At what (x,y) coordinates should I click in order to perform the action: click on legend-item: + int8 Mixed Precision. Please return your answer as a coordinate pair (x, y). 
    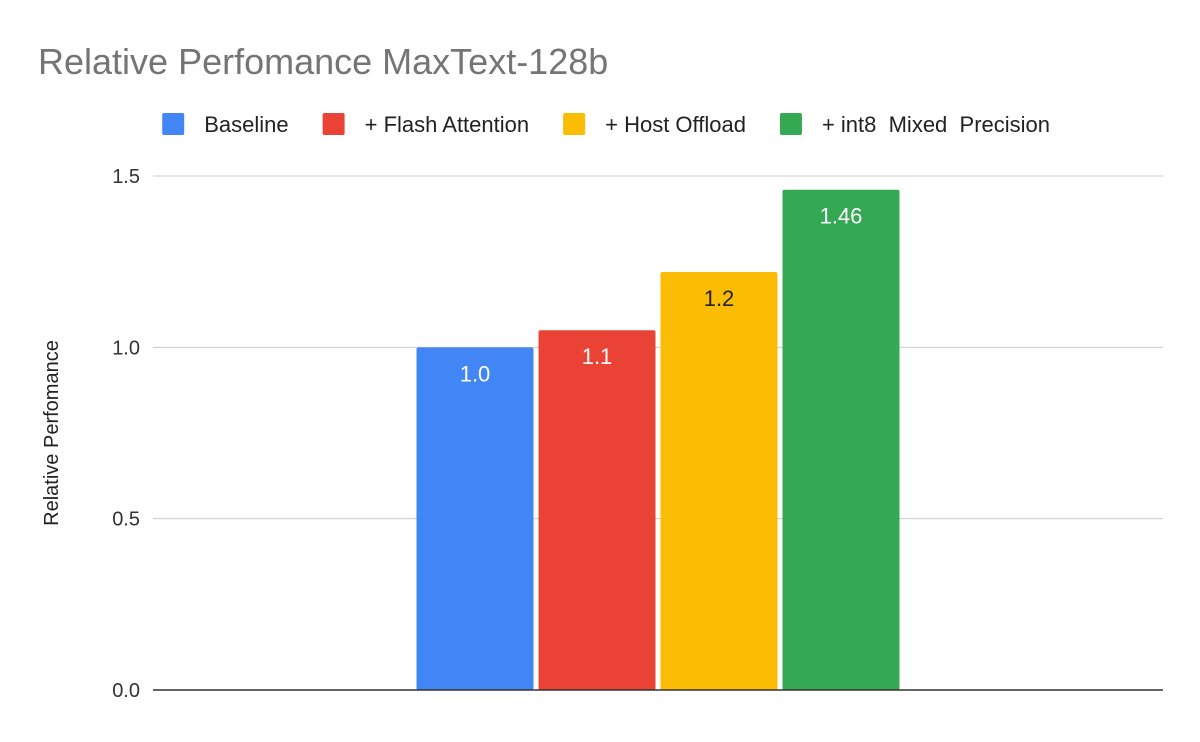
    Looking at the image, I should click on (914, 124).